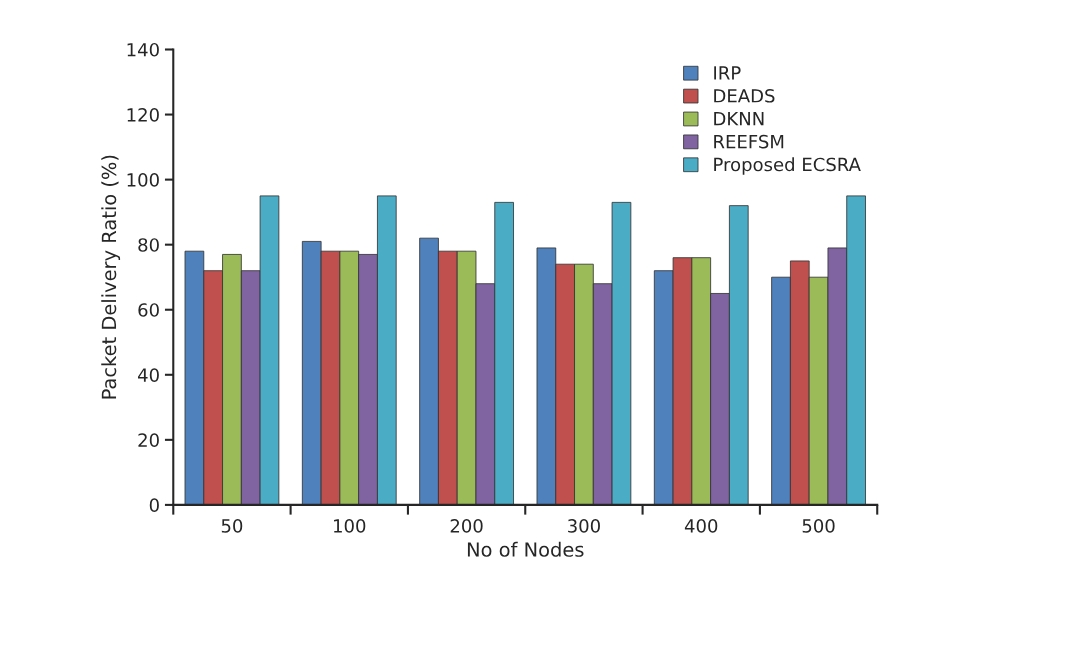  What do you see at coordinates (584, 526) in the screenshot?
I see `x-tick-label: 300` at bounding box center [584, 526].